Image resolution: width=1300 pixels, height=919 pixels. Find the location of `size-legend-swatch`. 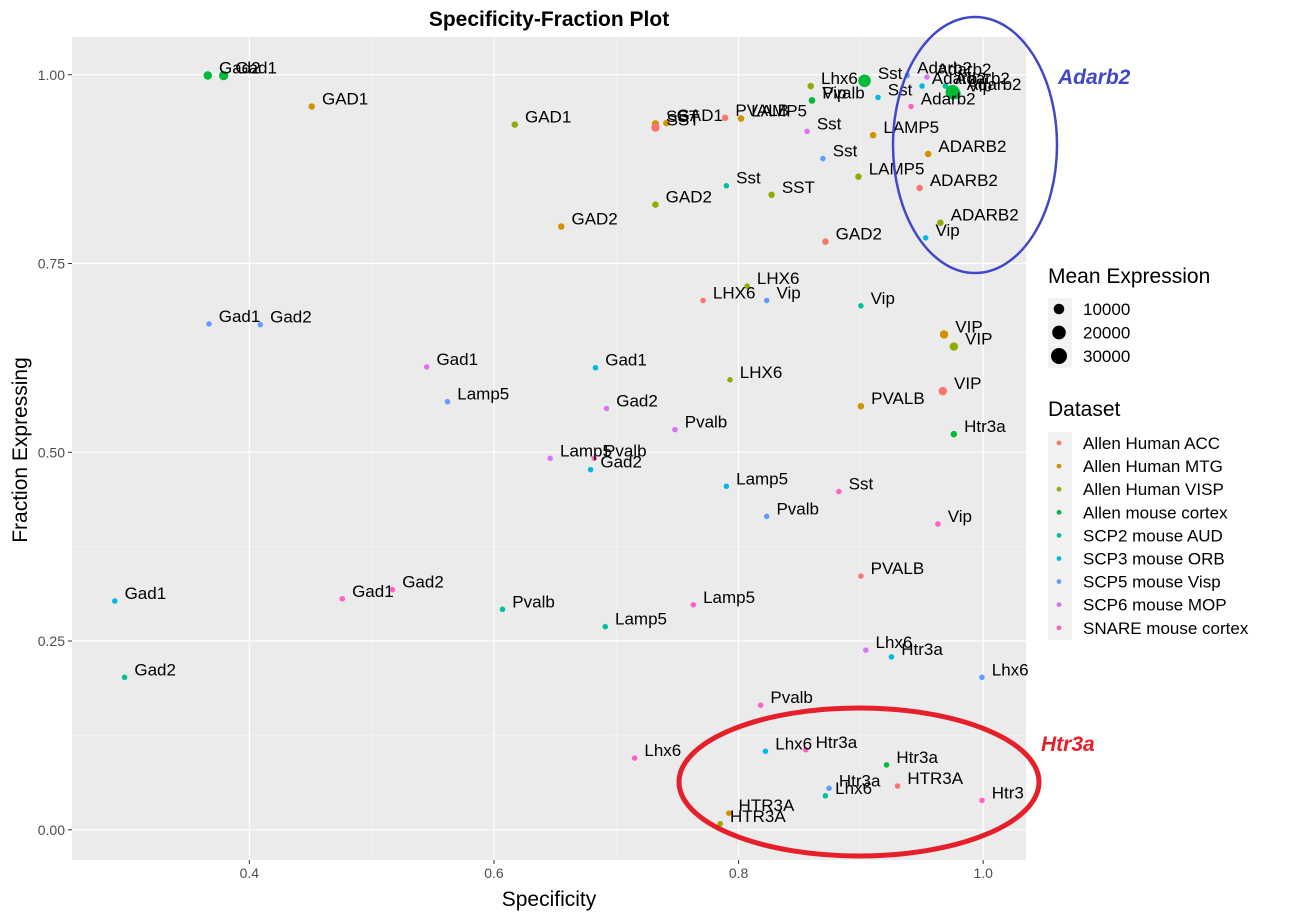

size-legend-swatch is located at coordinates (1059, 356).